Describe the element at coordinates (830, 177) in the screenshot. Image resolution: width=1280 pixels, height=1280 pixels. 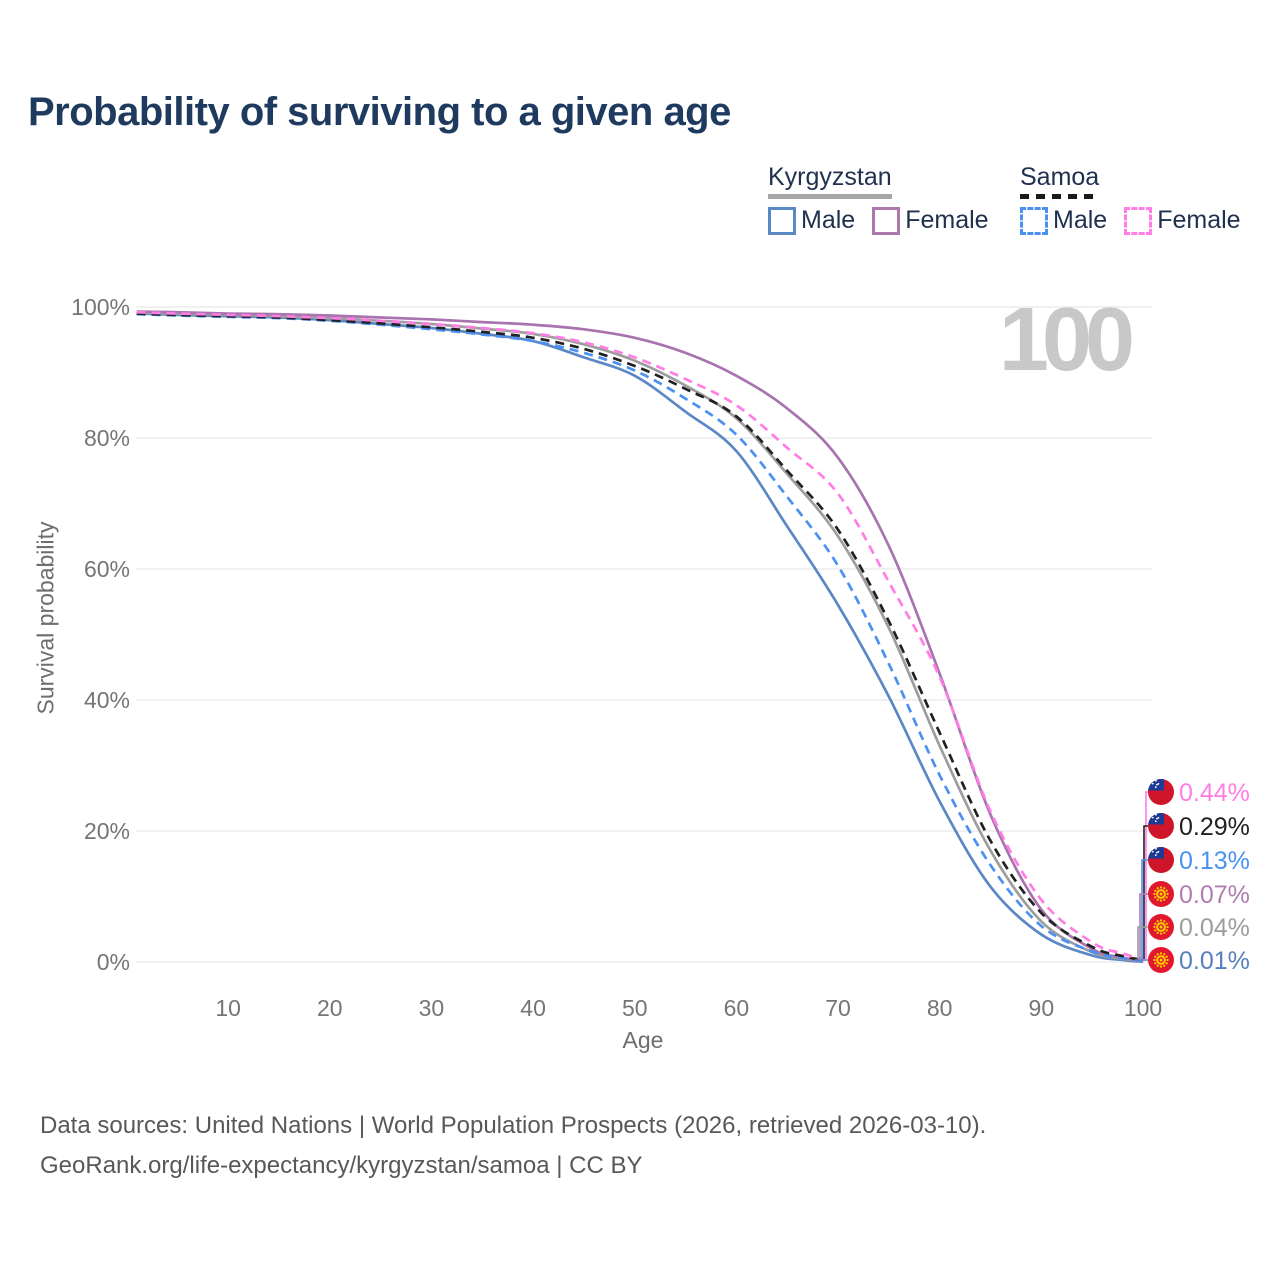
I see `legend-country-kyrgyzstan: Kyrgyzstan` at that location.